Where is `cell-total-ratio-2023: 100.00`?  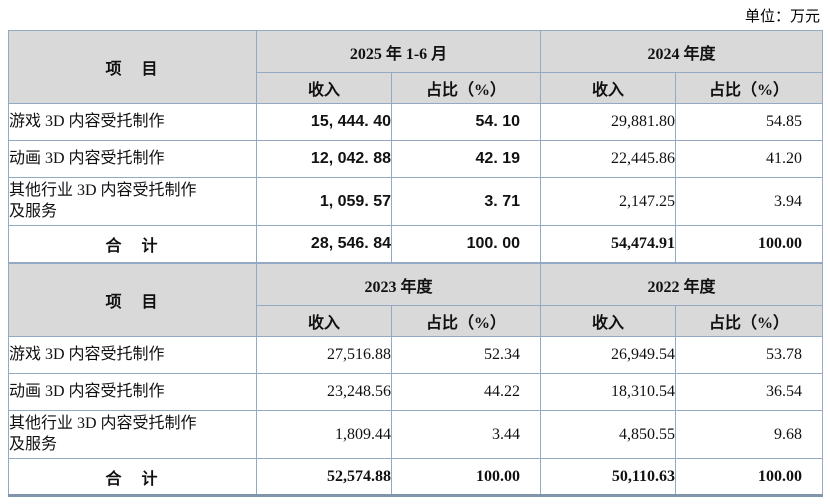
cell-total-ratio-2023: 100.00 is located at coordinates (466, 477).